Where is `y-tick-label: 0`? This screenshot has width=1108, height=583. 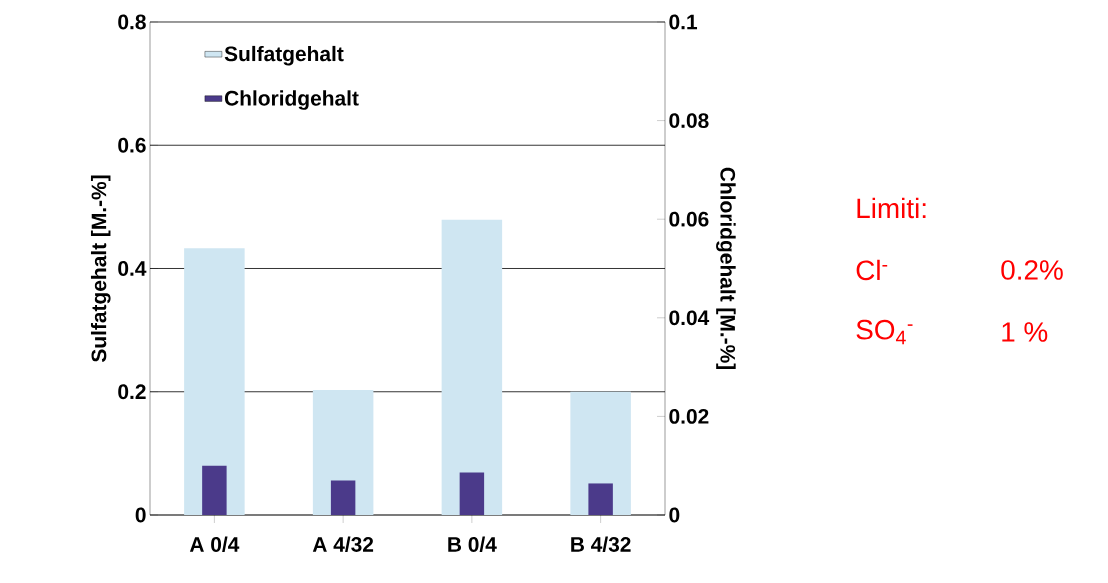
y-tick-label: 0 is located at coordinates (140, 515).